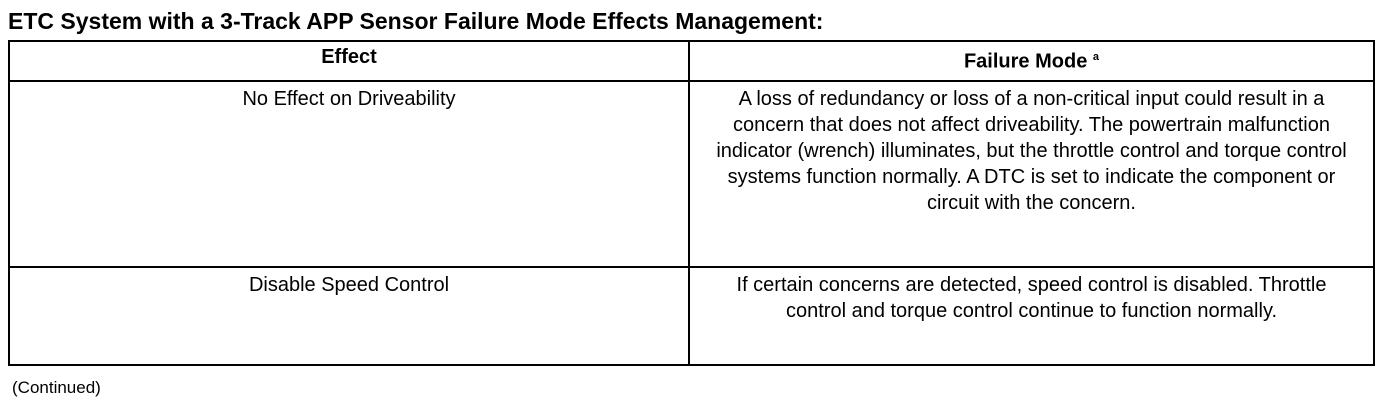 This screenshot has height=416, width=1392. I want to click on continued-note: (Continued), so click(56, 387).